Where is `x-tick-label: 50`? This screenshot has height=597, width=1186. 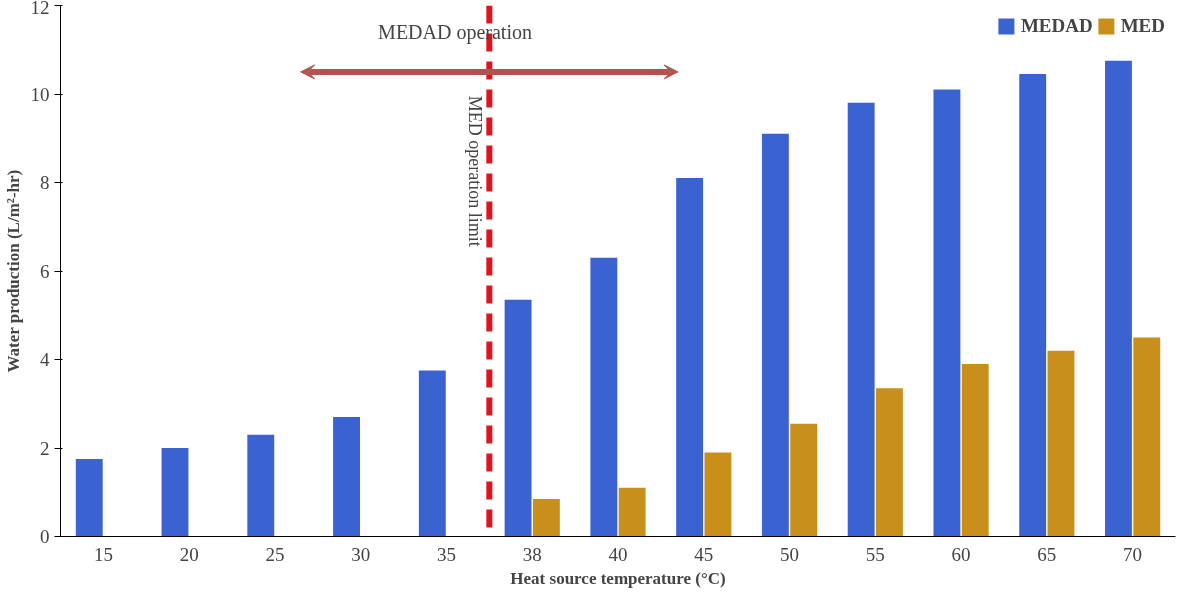 x-tick-label: 50 is located at coordinates (790, 554).